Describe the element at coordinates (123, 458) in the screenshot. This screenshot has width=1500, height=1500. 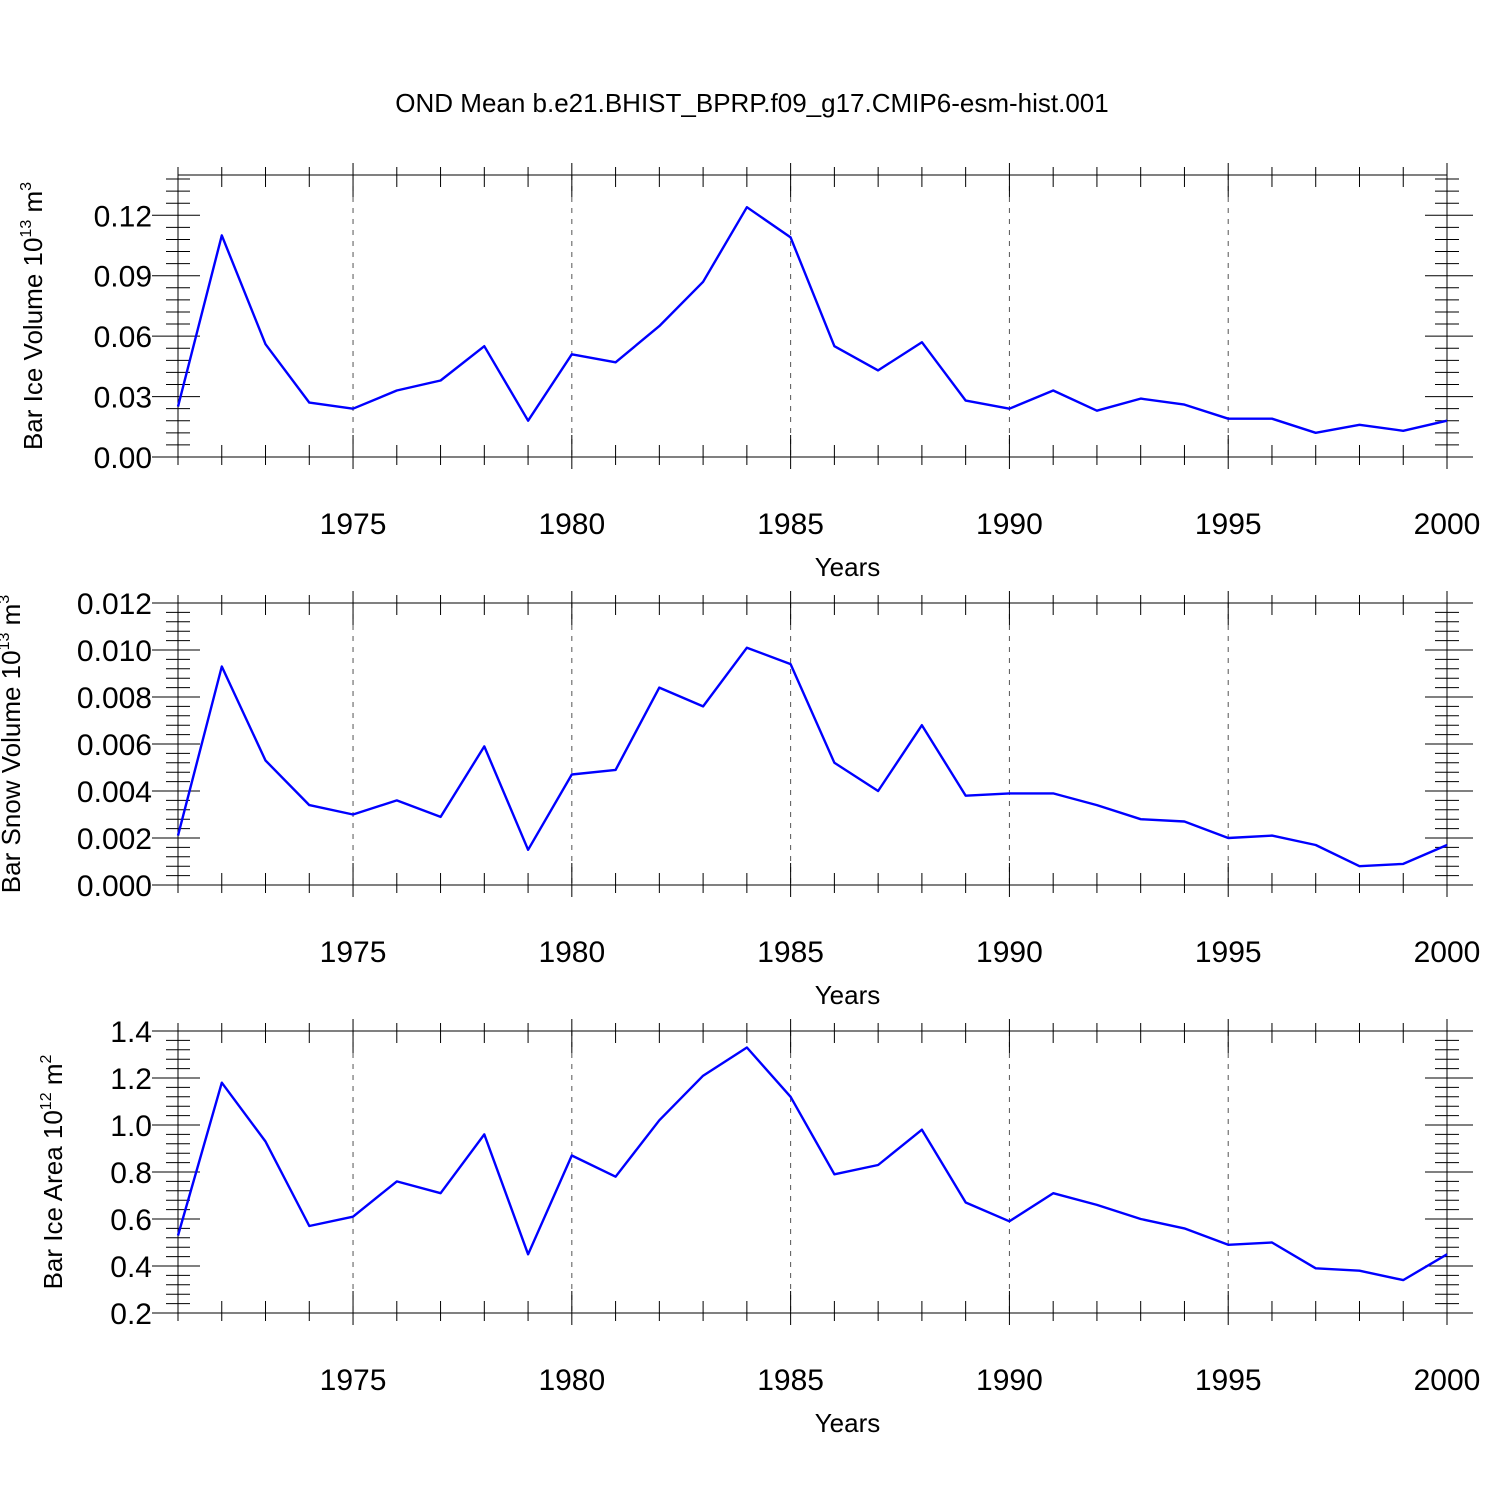
I see `y-tick-label: 0.00` at that location.